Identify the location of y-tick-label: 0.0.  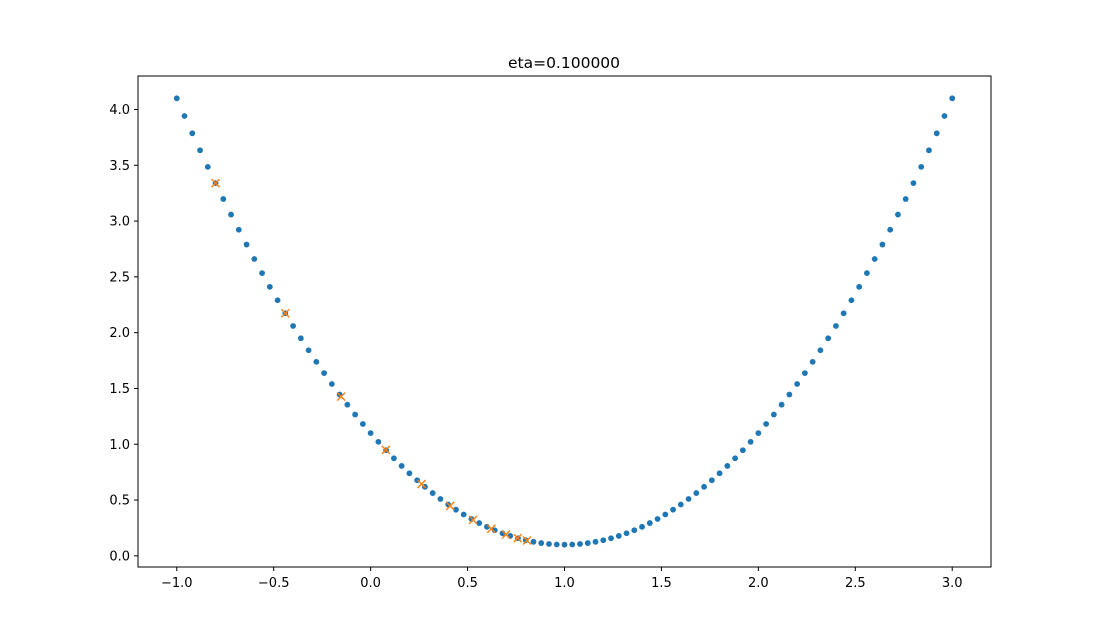
(119, 556).